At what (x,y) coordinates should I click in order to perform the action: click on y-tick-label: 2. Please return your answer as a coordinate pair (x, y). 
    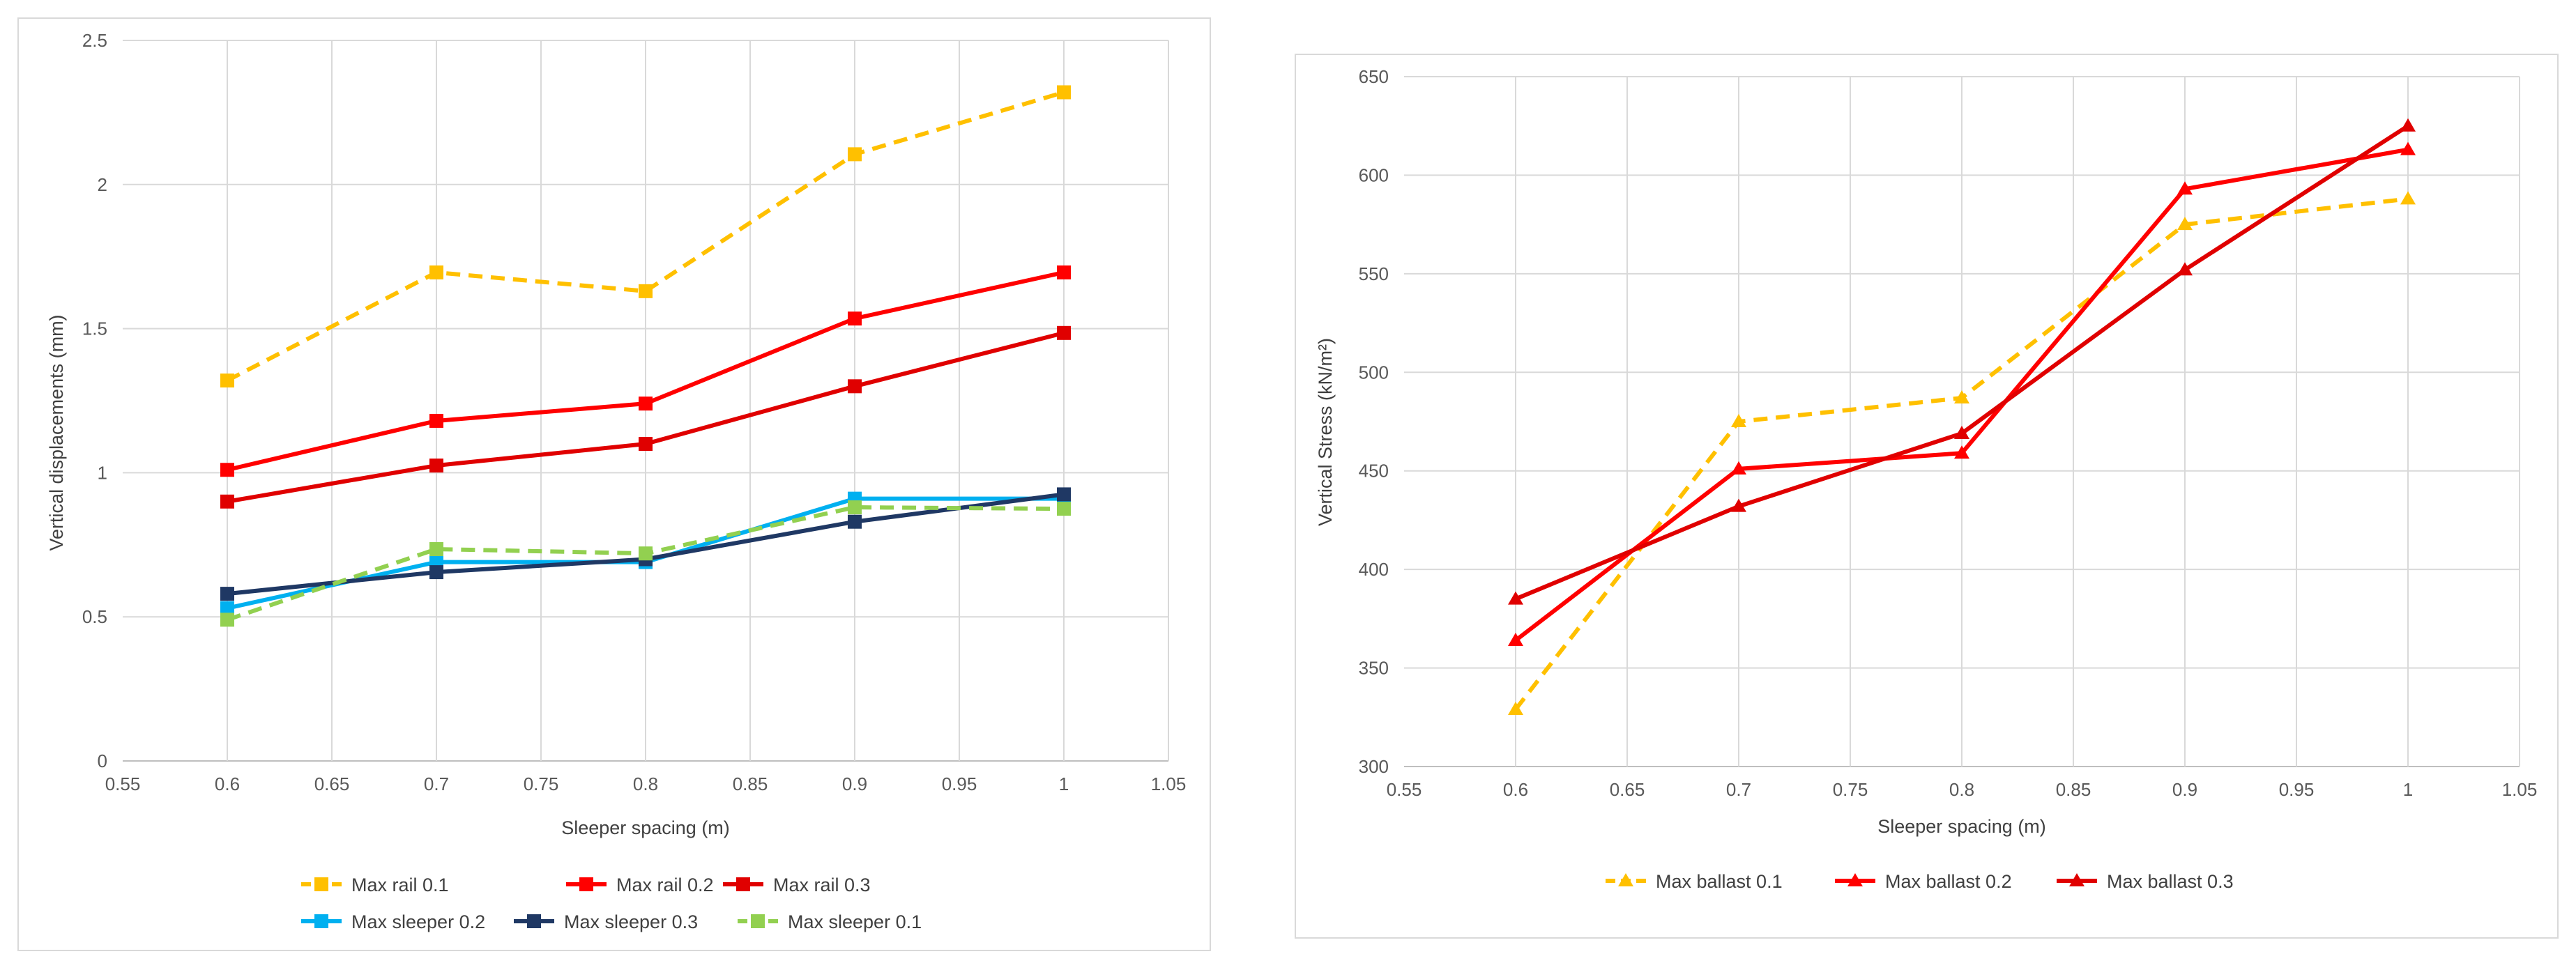
    Looking at the image, I should click on (102, 185).